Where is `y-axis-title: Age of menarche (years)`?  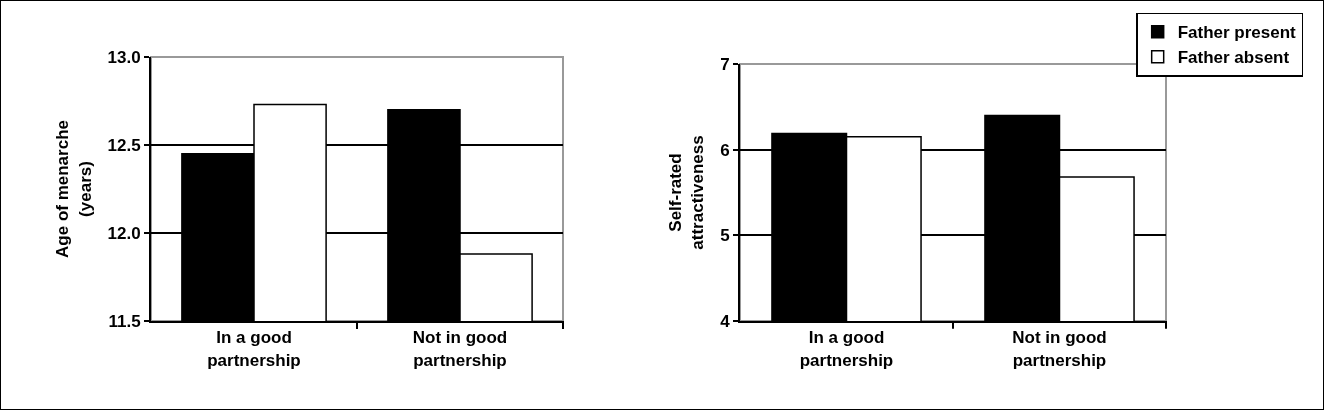
y-axis-title: Age of menarche (years) is located at coordinates (74, 189).